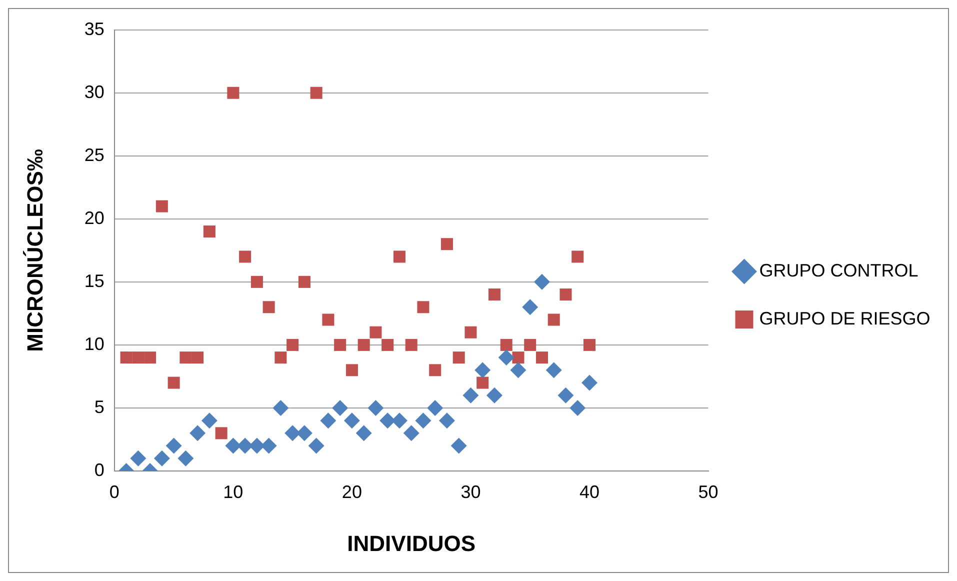 The image size is (957, 581). What do you see at coordinates (94, 154) in the screenshot?
I see `y-tick-label: 25` at bounding box center [94, 154].